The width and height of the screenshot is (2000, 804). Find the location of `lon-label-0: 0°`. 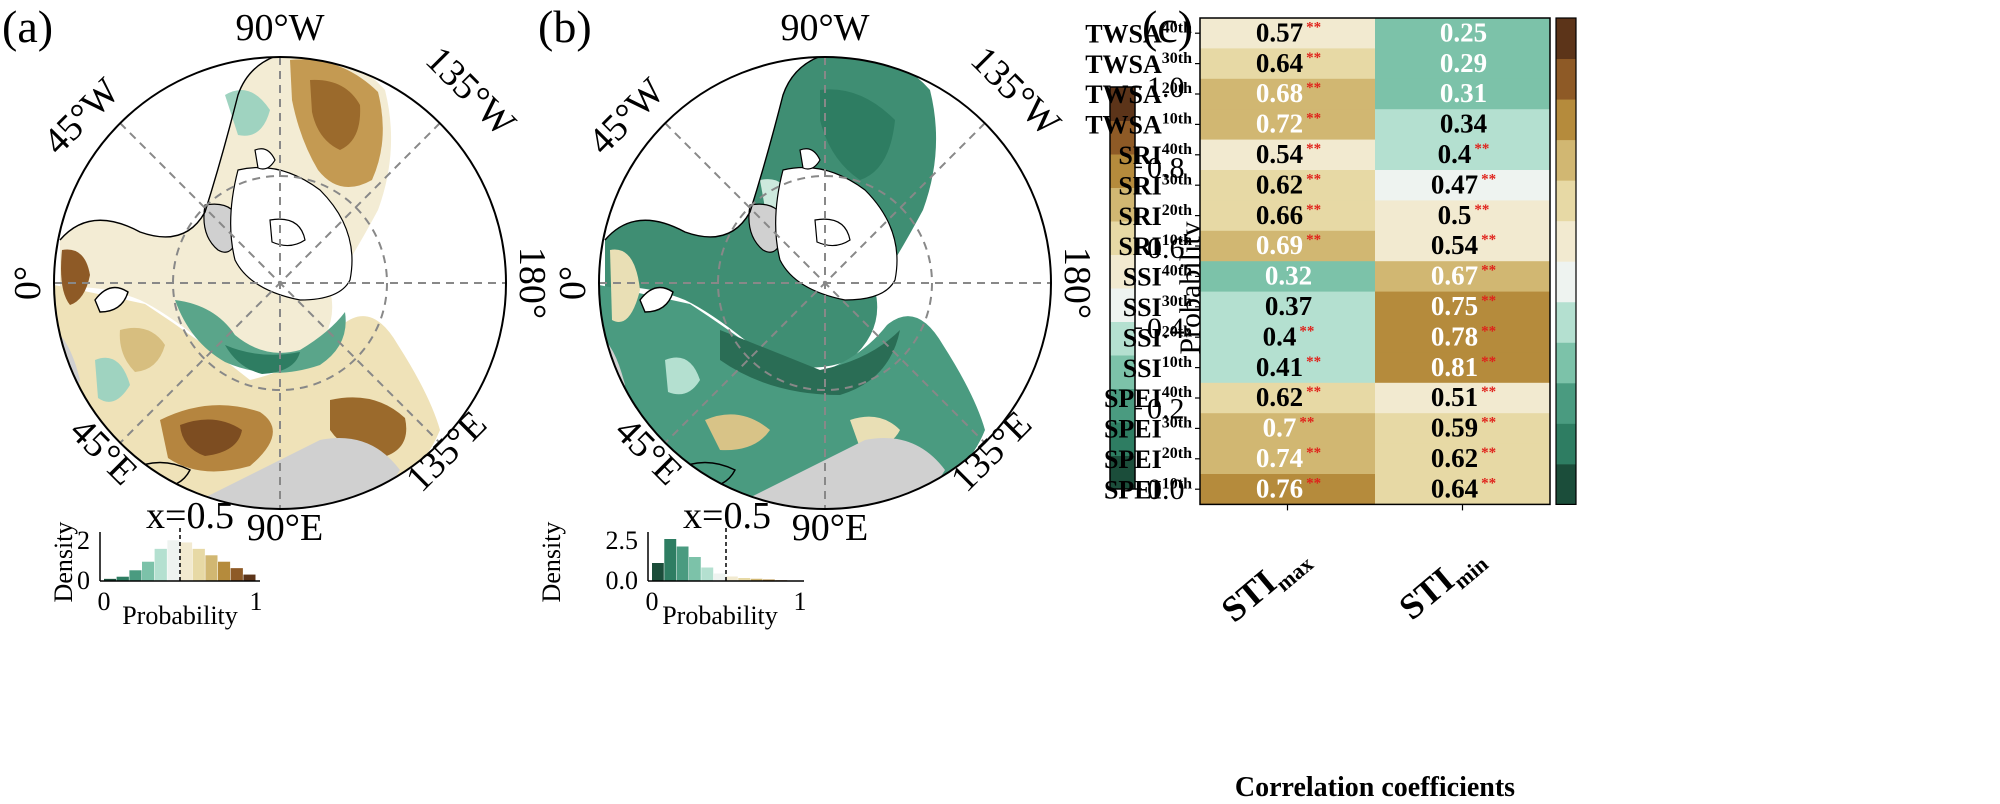

lon-label-0: 0° is located at coordinates (28, 283).